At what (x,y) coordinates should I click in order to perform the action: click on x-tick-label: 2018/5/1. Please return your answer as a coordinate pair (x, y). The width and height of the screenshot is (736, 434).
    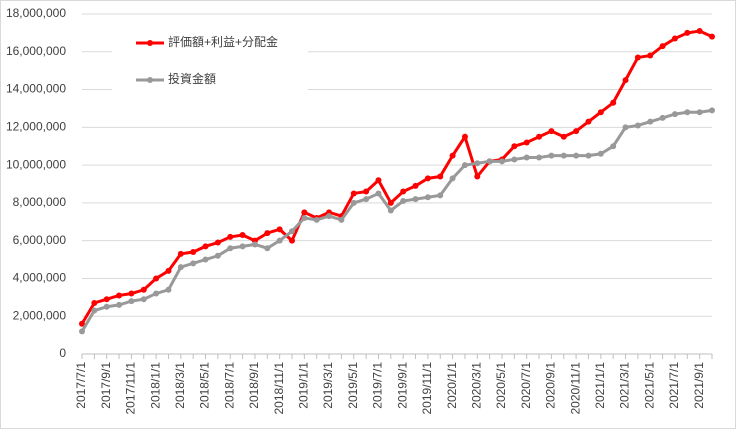
    Looking at the image, I should click on (205, 385).